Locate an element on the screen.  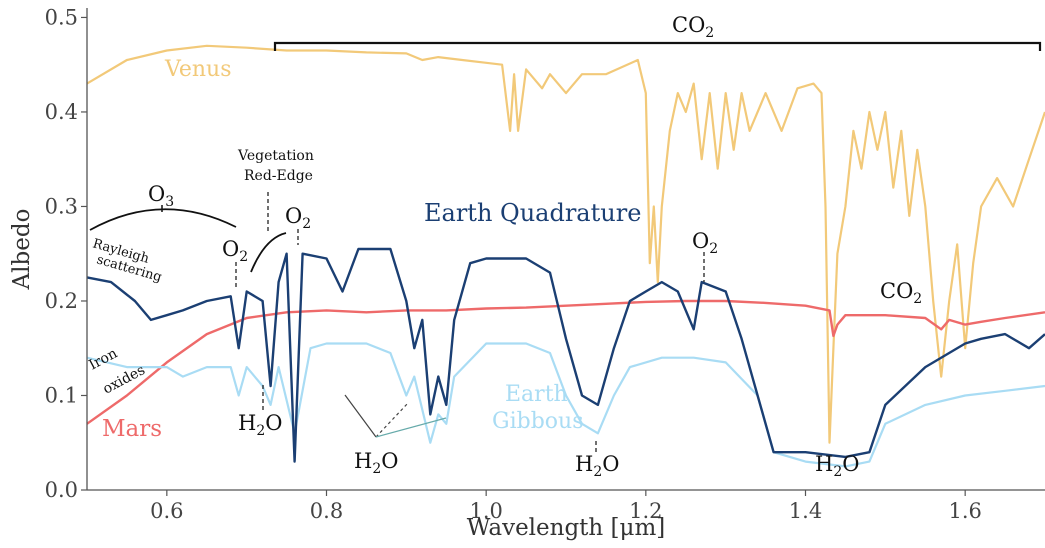
earth-gibbous-label-1: Earth is located at coordinates (536, 394).